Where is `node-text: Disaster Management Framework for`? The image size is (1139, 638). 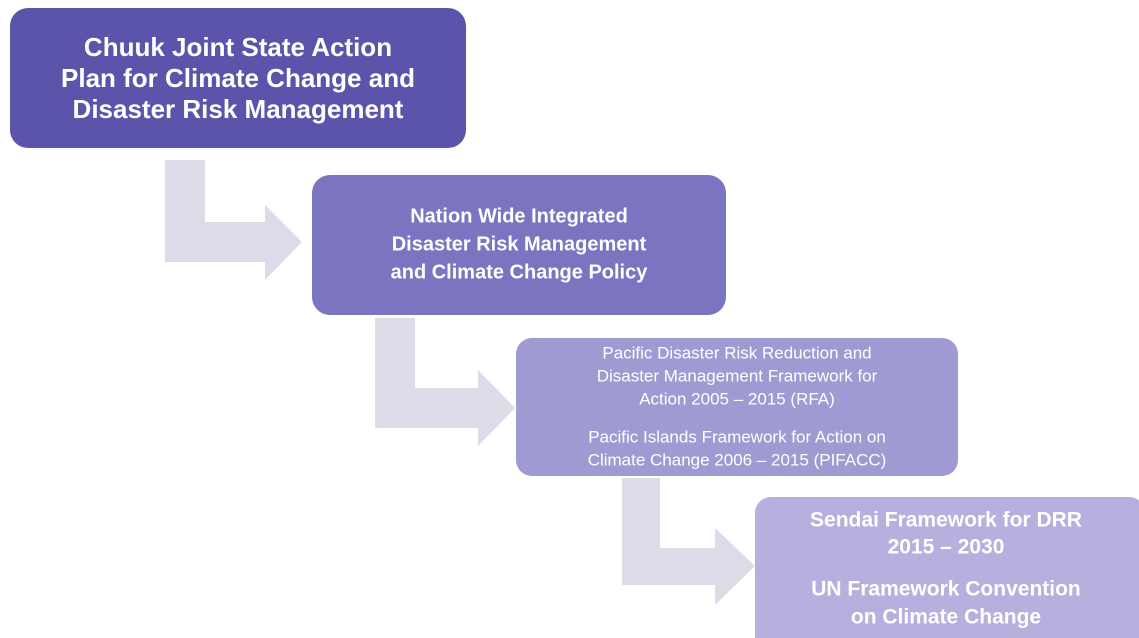 node-text: Disaster Management Framework for is located at coordinates (737, 375).